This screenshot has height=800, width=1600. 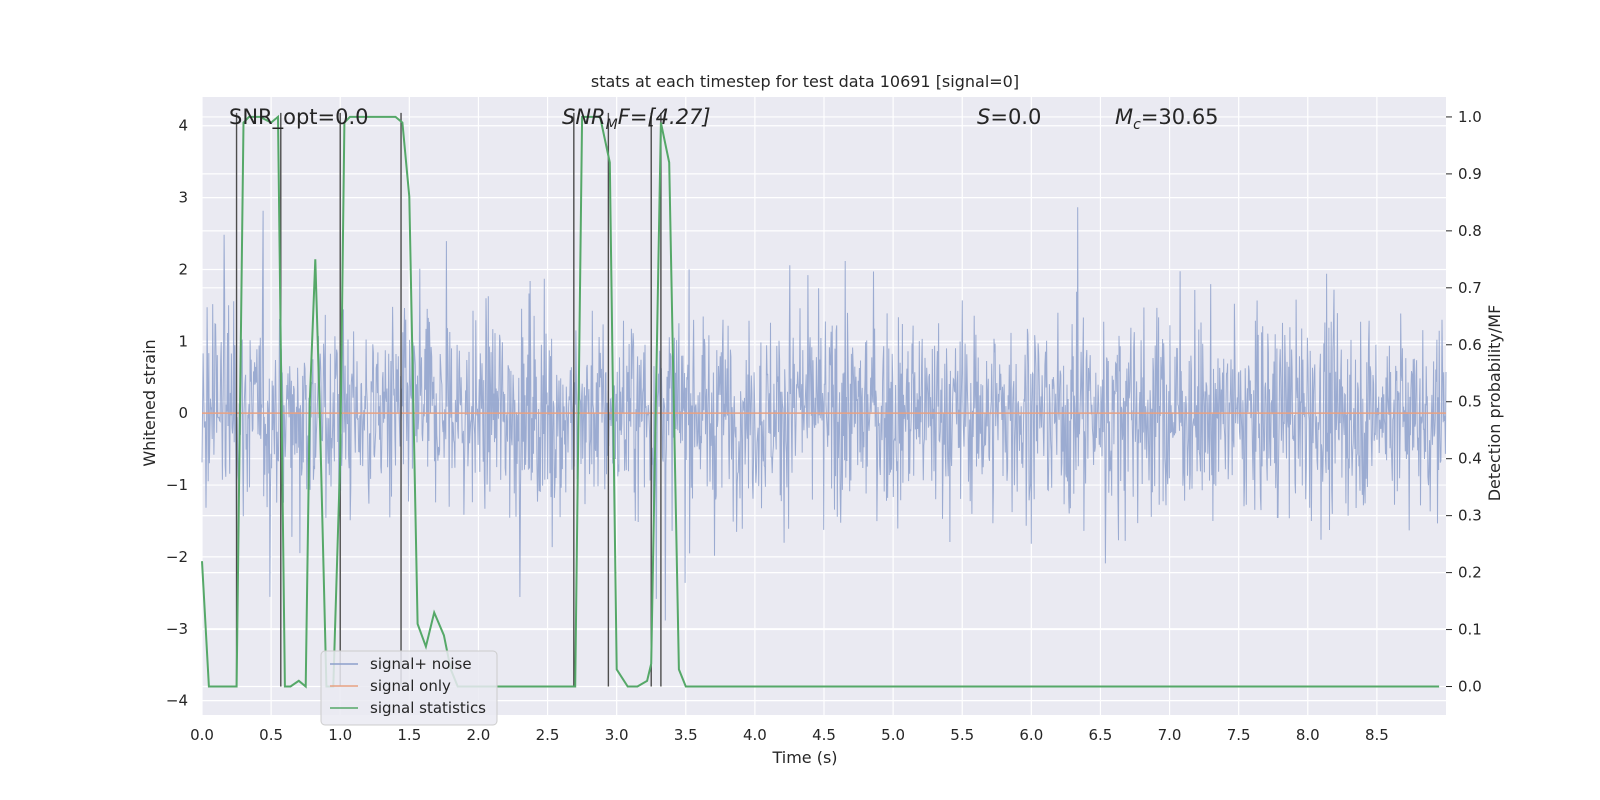 I want to click on x-tick-label: 8.0, so click(x=1308, y=735).